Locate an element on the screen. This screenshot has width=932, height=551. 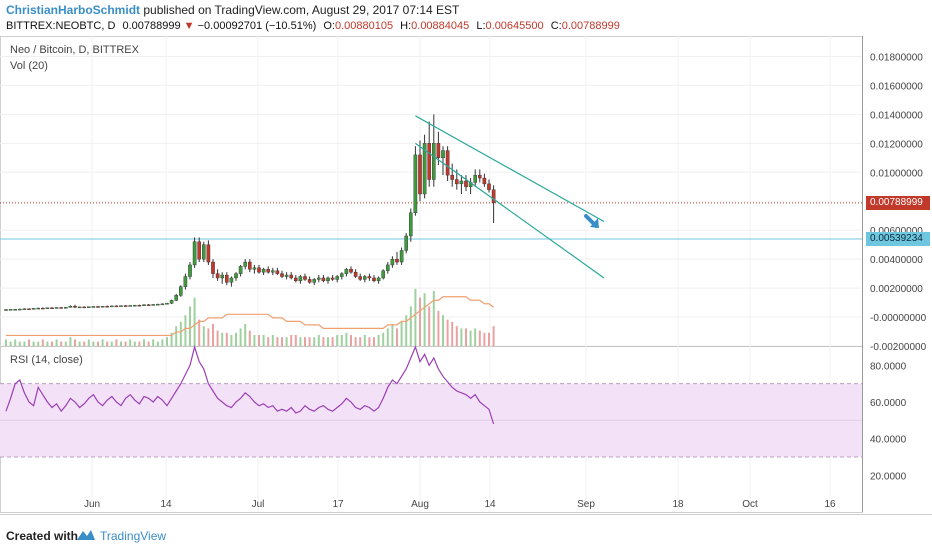
symbol-legend: Neo / Bitcoin, D, BITTREX is located at coordinates (74, 50).